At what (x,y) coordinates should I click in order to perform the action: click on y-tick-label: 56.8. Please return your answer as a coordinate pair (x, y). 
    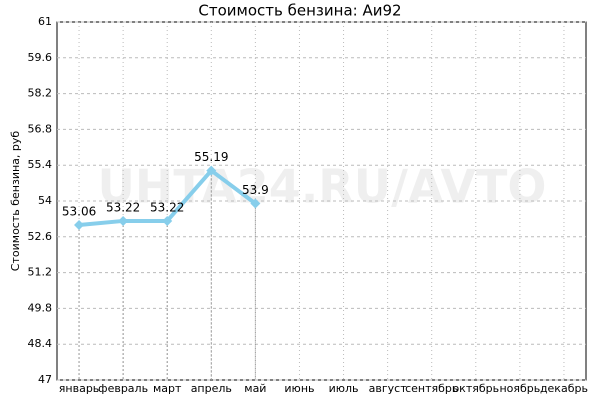
    Looking at the image, I should click on (40, 128).